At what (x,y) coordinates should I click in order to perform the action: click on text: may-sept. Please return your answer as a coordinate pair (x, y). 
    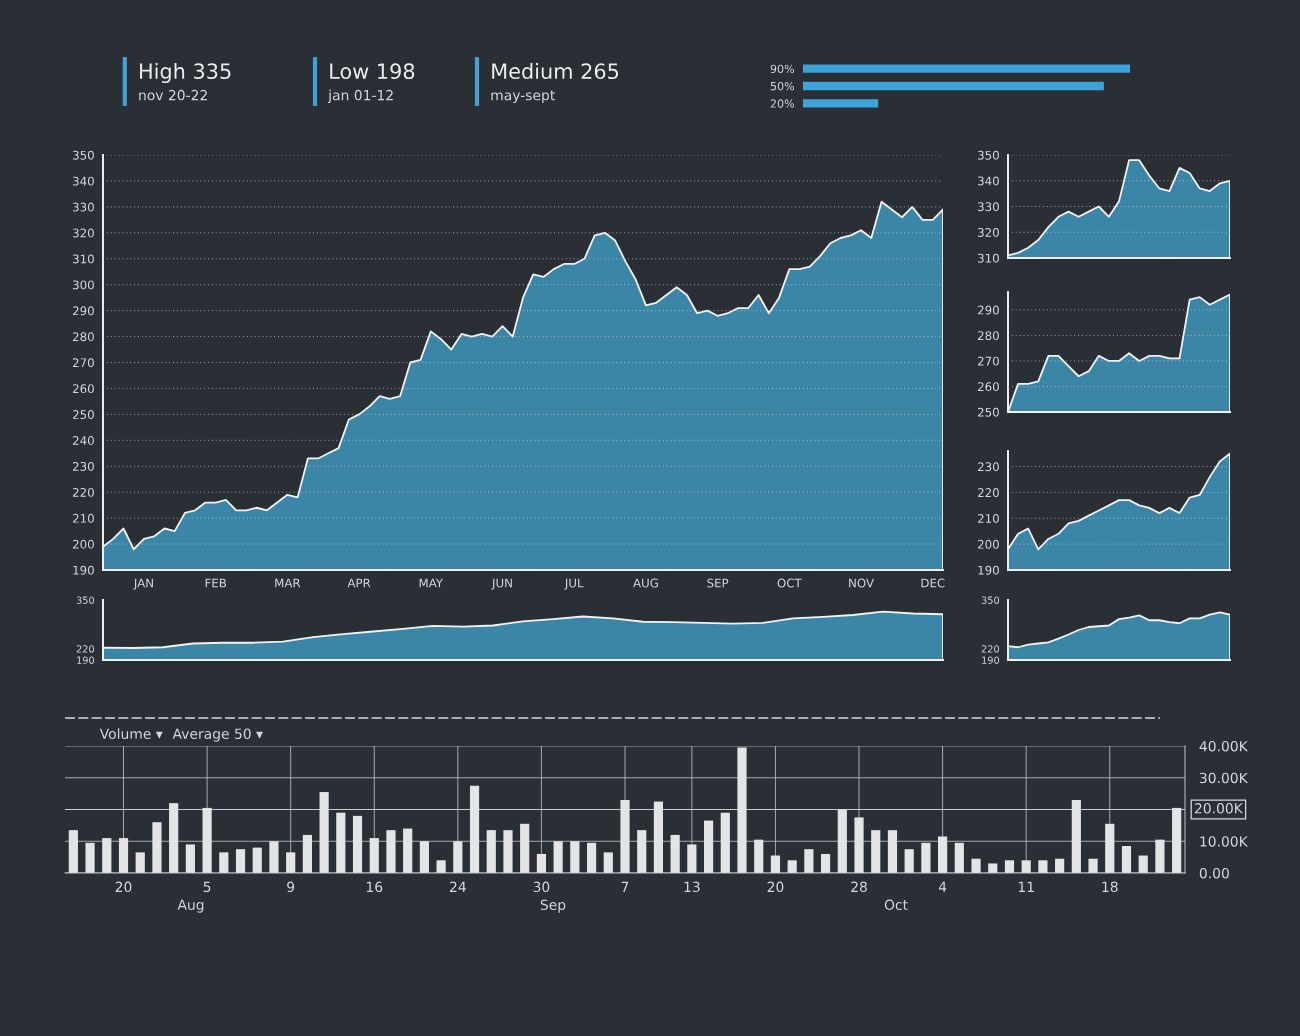
    Looking at the image, I should click on (523, 97).